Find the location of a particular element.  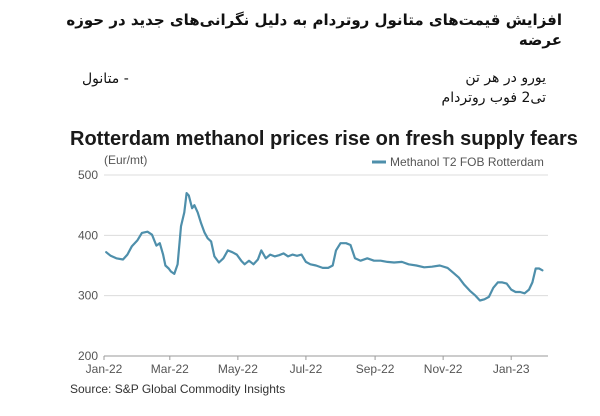

x-tick-label-Jan-22: Jan-22 is located at coordinates (104, 369).